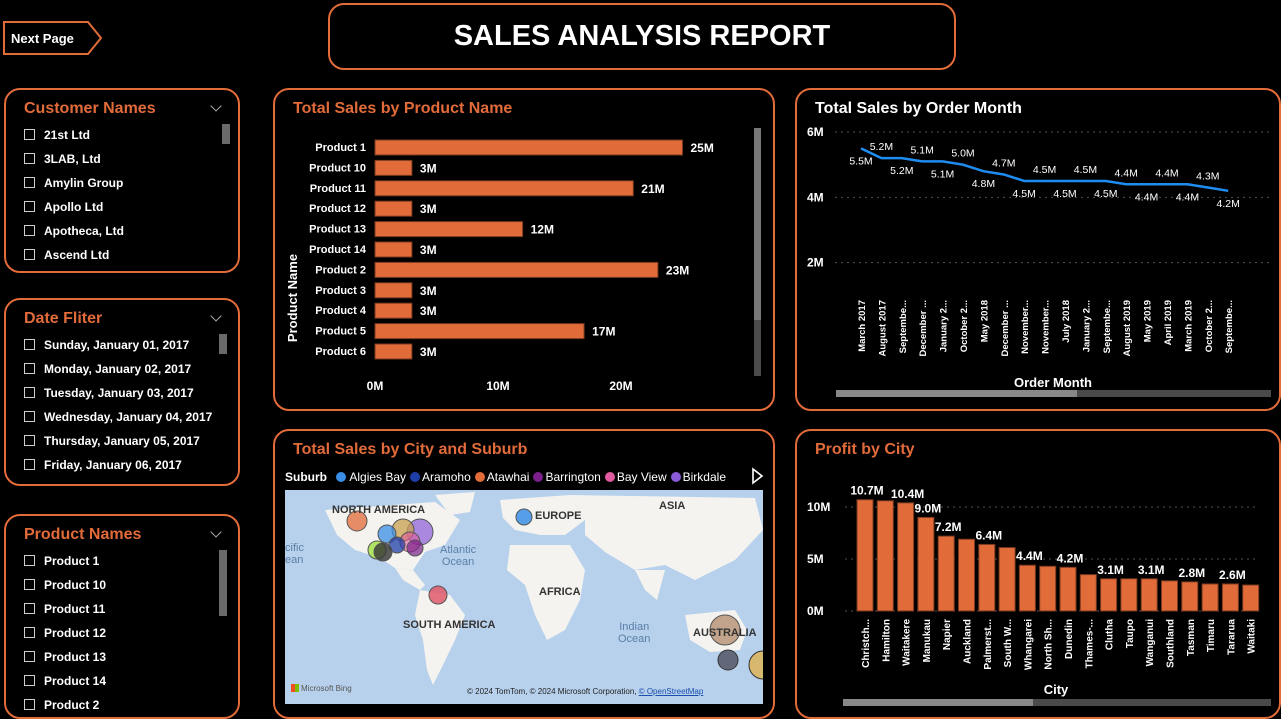 The width and height of the screenshot is (1281, 719). Describe the element at coordinates (84, 231) in the screenshot. I see `slicer-item-label: Apotheca, Ltd` at that location.